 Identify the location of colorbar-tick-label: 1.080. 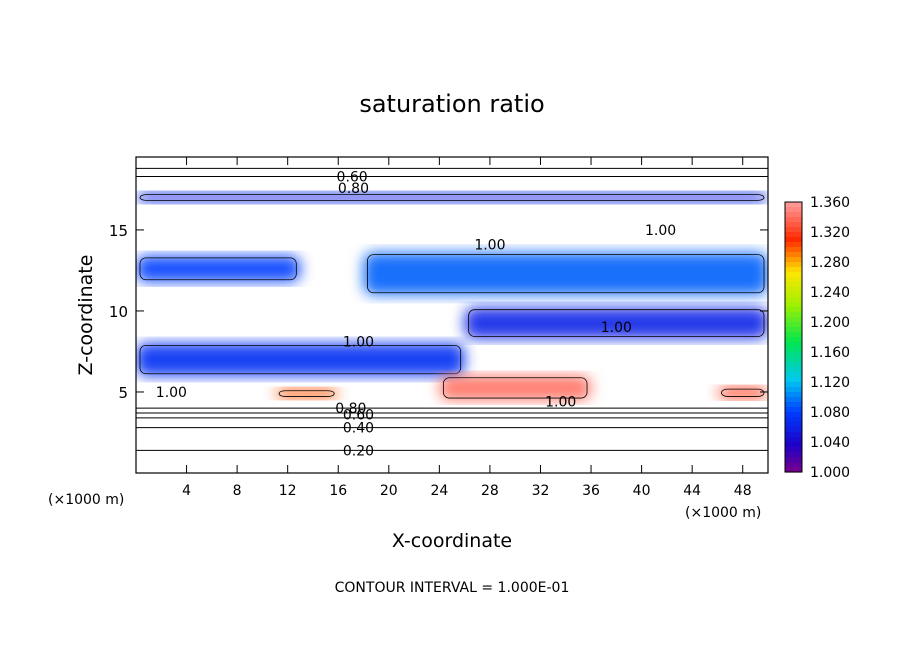
(830, 413).